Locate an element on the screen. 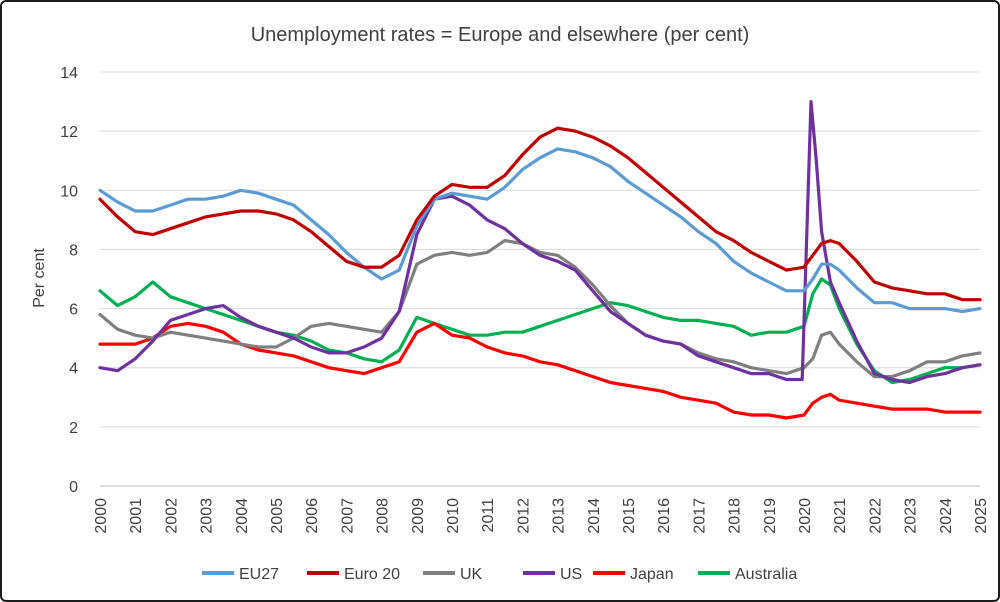 The width and height of the screenshot is (1000, 602). legend-label-japan: Japan is located at coordinates (652, 574).